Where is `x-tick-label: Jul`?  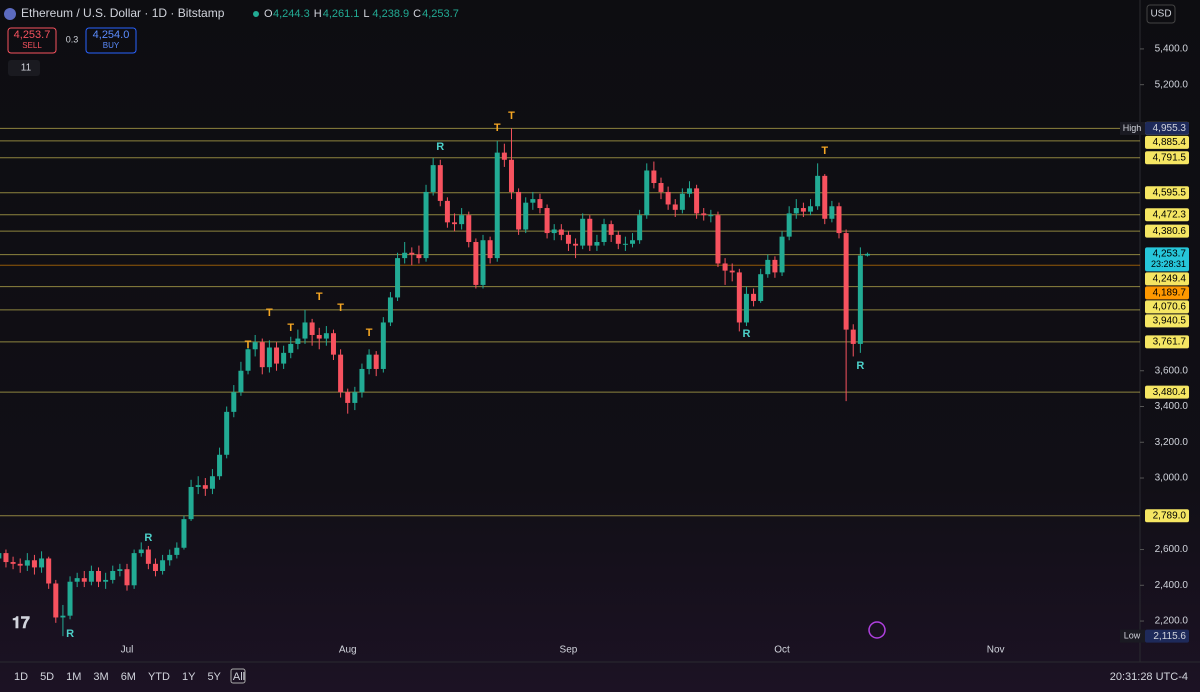
x-tick-label: Jul is located at coordinates (127, 650).